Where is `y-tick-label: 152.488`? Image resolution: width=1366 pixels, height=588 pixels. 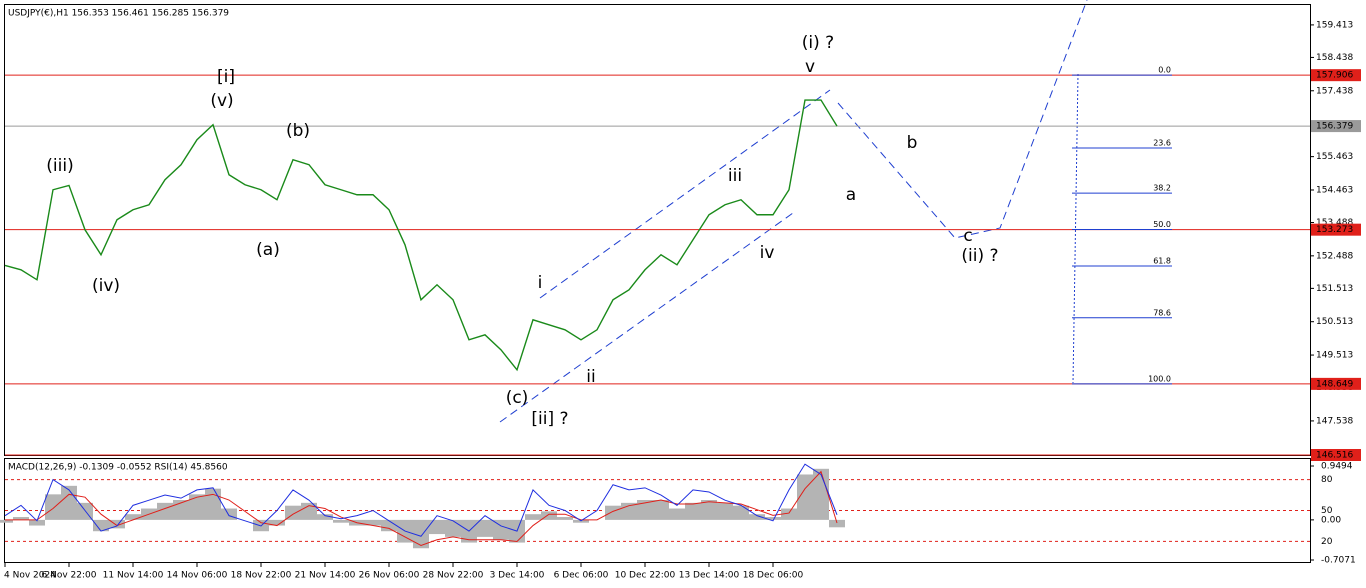
y-tick-label: 152.488 is located at coordinates (1334, 256).